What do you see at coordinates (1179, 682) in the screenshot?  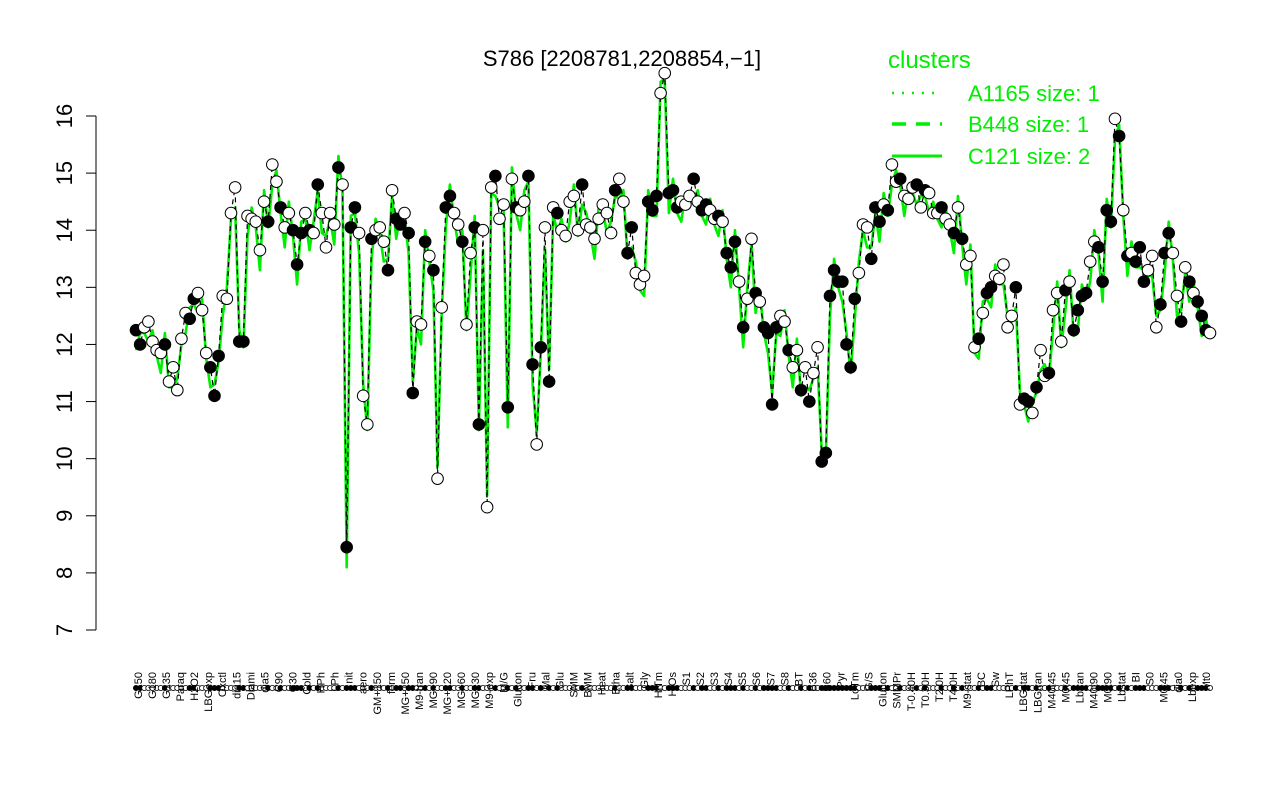 I see `x-tick-label: dia0` at bounding box center [1179, 682].